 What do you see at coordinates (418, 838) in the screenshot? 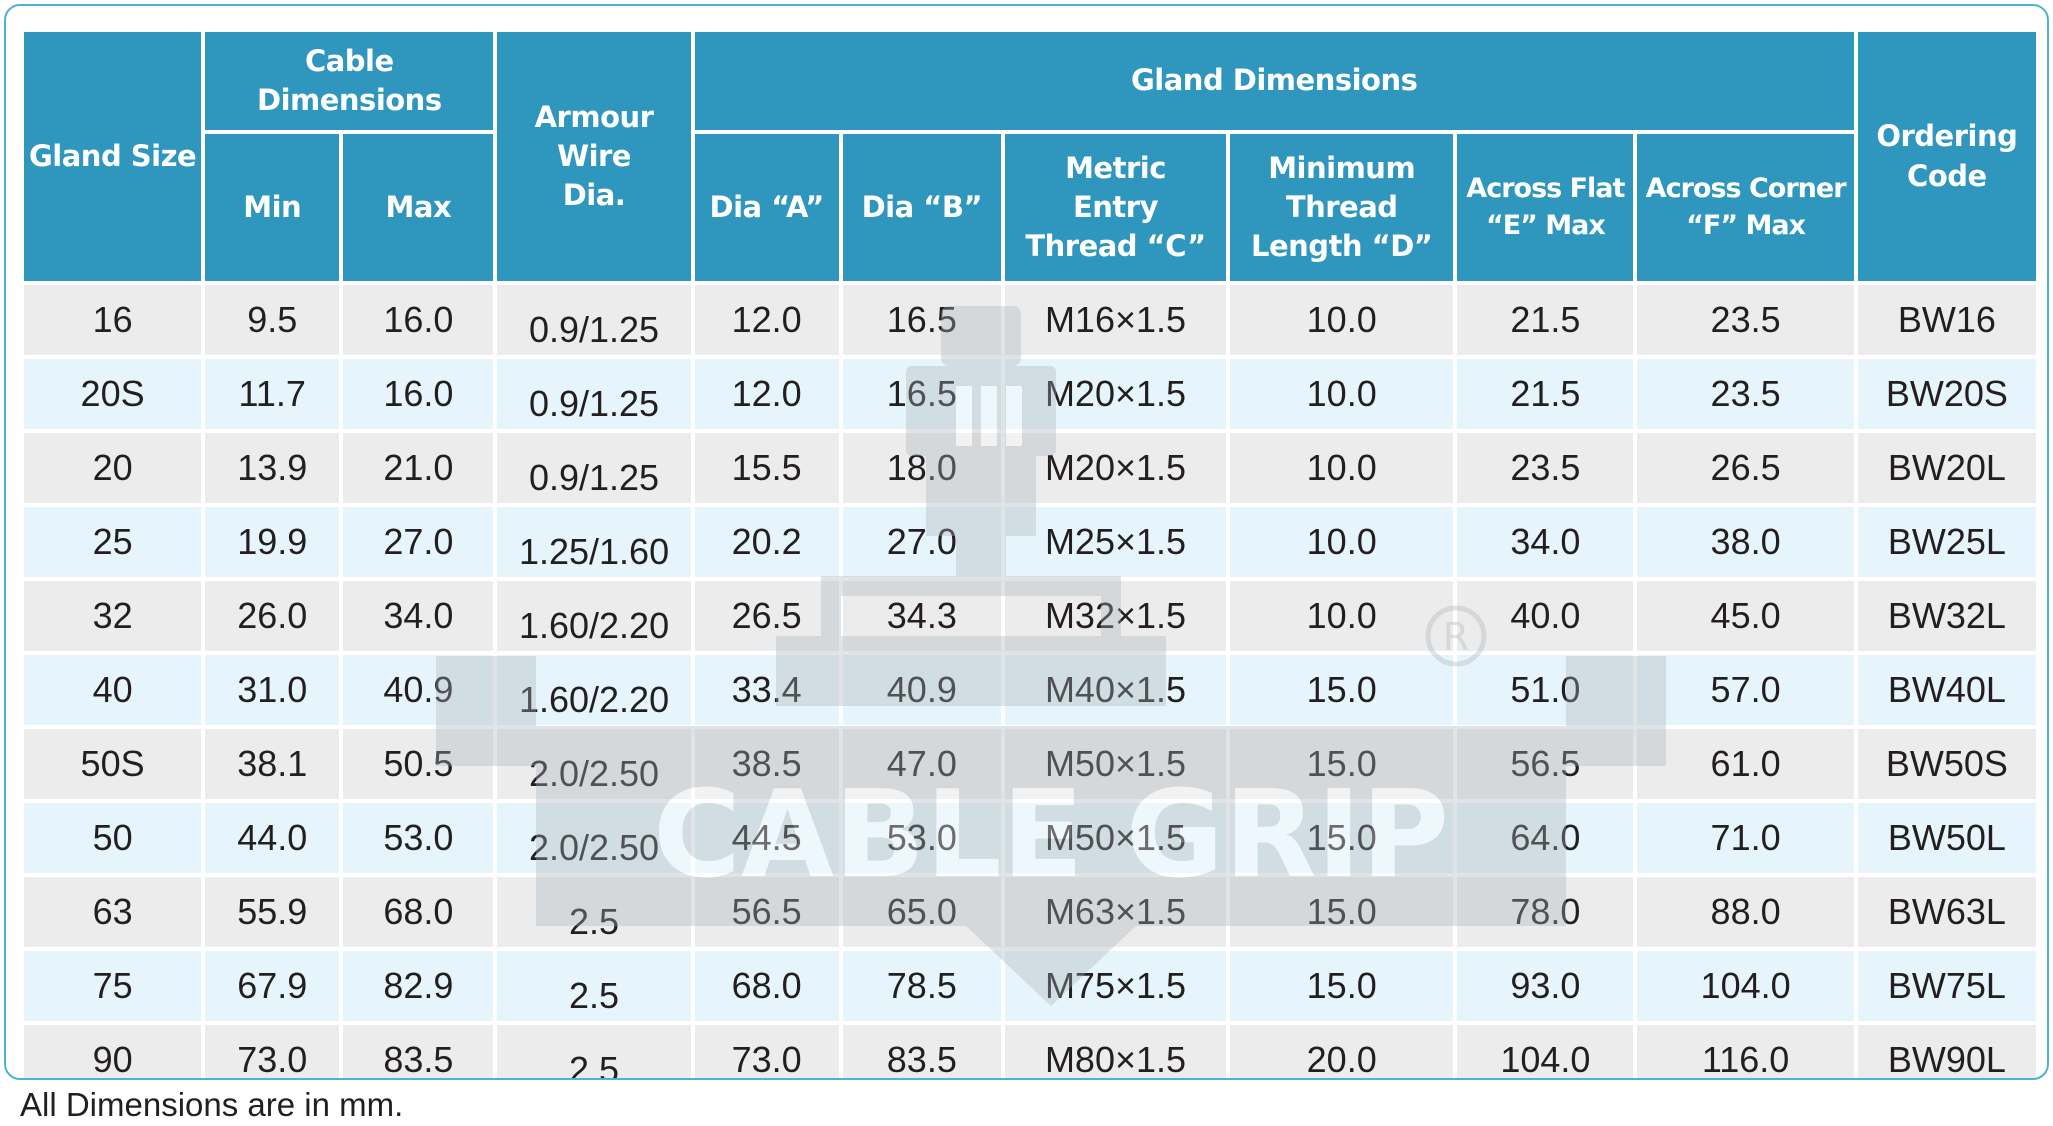
I see `cell-max: 53.0` at bounding box center [418, 838].